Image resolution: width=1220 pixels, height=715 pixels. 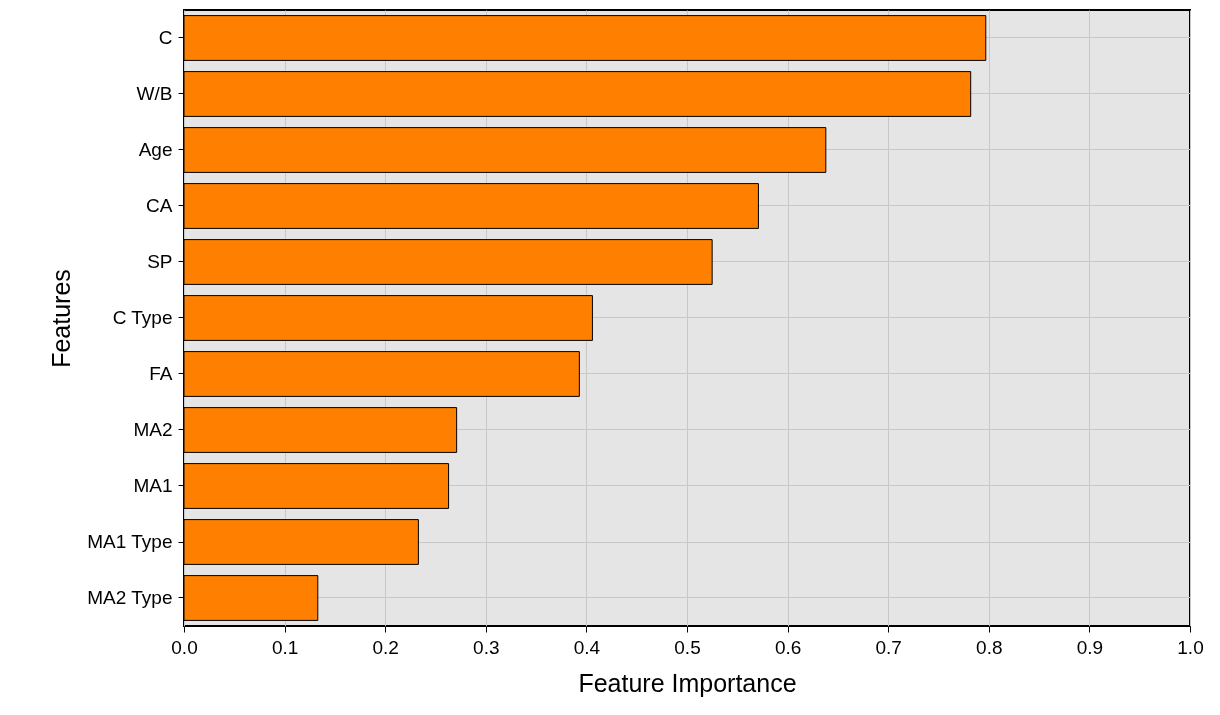 What do you see at coordinates (130, 541) in the screenshot?
I see `y-tick-label: MA1 Type` at bounding box center [130, 541].